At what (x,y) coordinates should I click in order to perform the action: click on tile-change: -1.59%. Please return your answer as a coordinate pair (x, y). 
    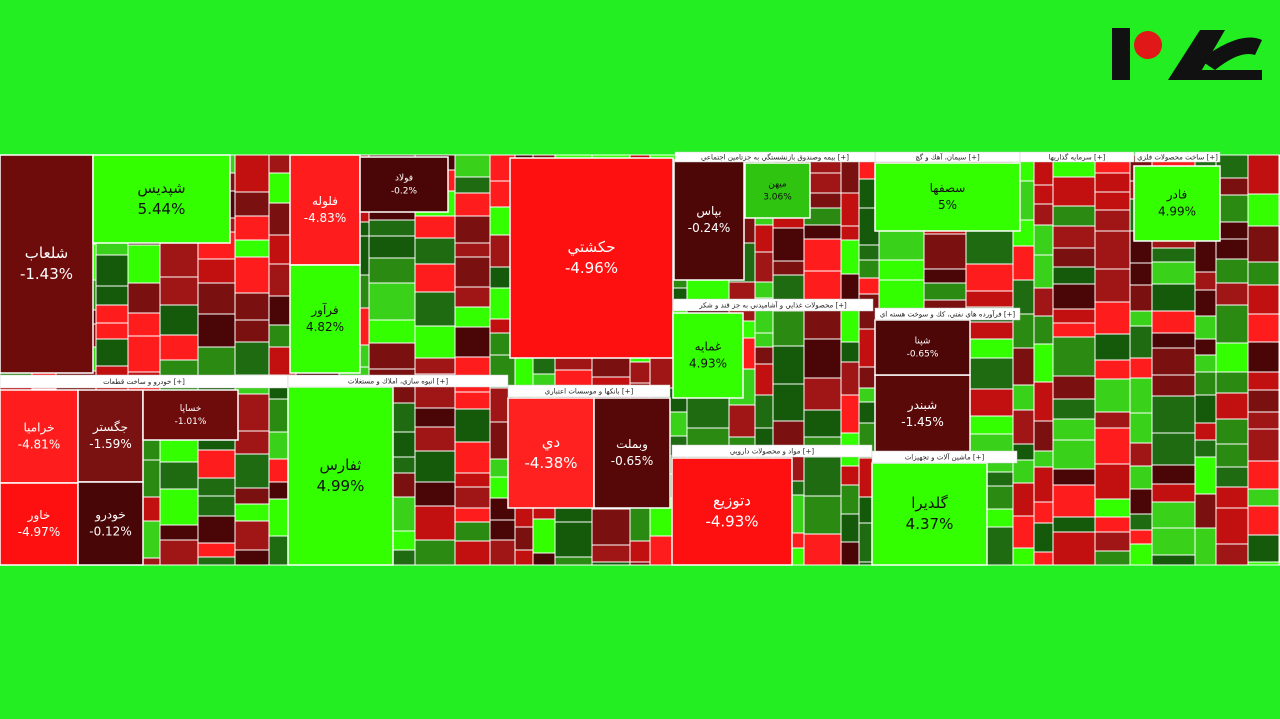
    Looking at the image, I should click on (110, 444).